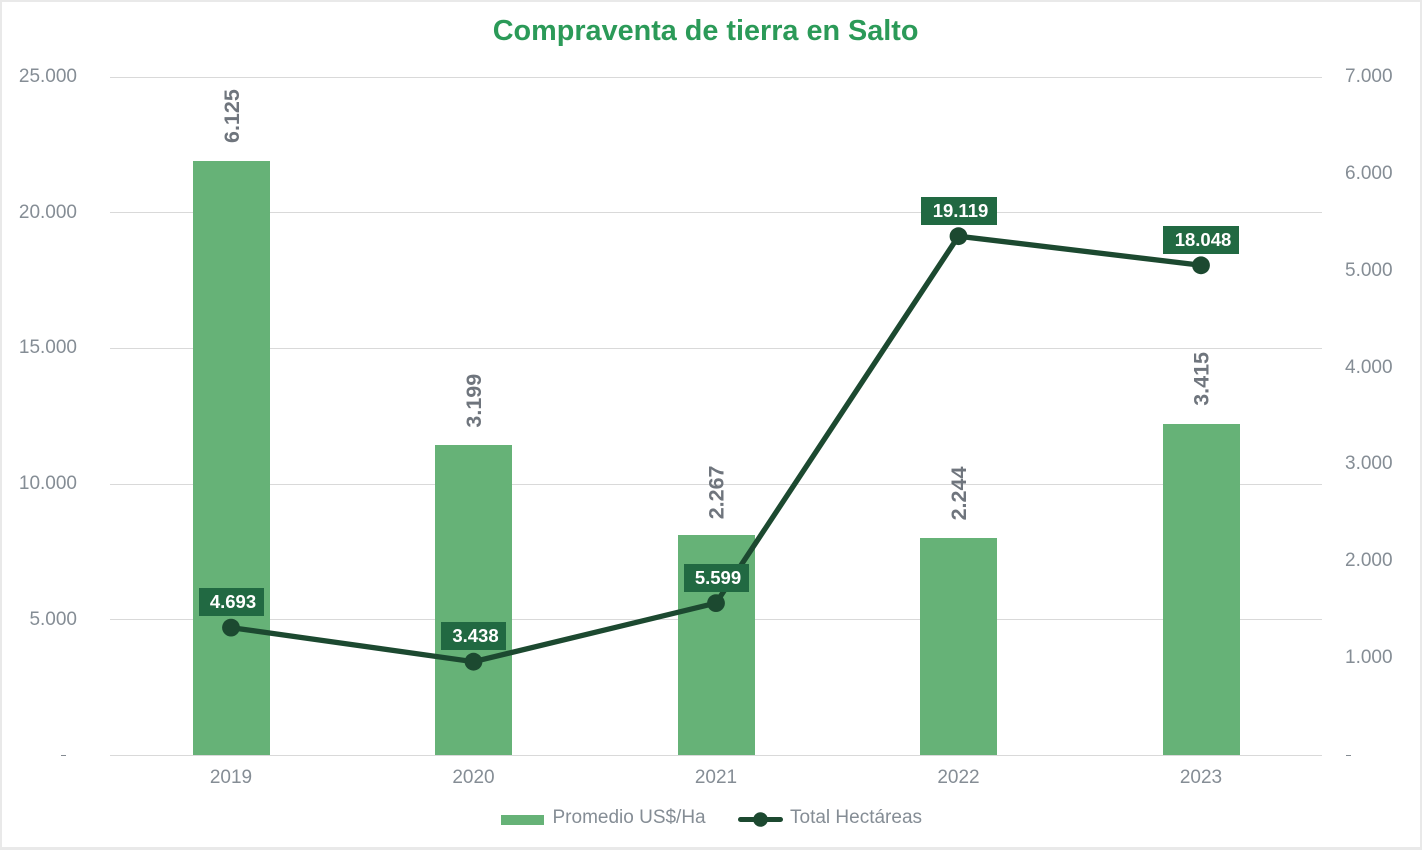 The image size is (1422, 850). I want to click on svg-text: 2.244, so click(959, 494).